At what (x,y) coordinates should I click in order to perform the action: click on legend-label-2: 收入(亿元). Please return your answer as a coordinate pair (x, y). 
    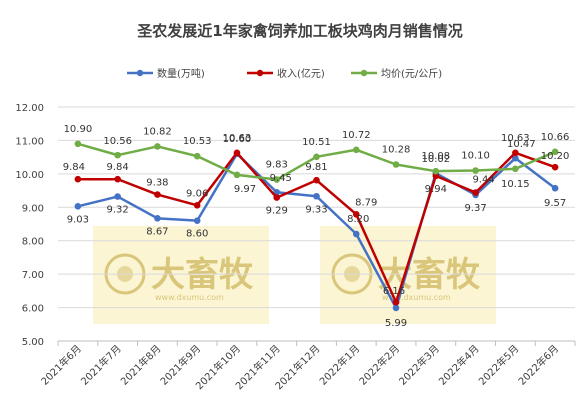
    Looking at the image, I should click on (301, 73).